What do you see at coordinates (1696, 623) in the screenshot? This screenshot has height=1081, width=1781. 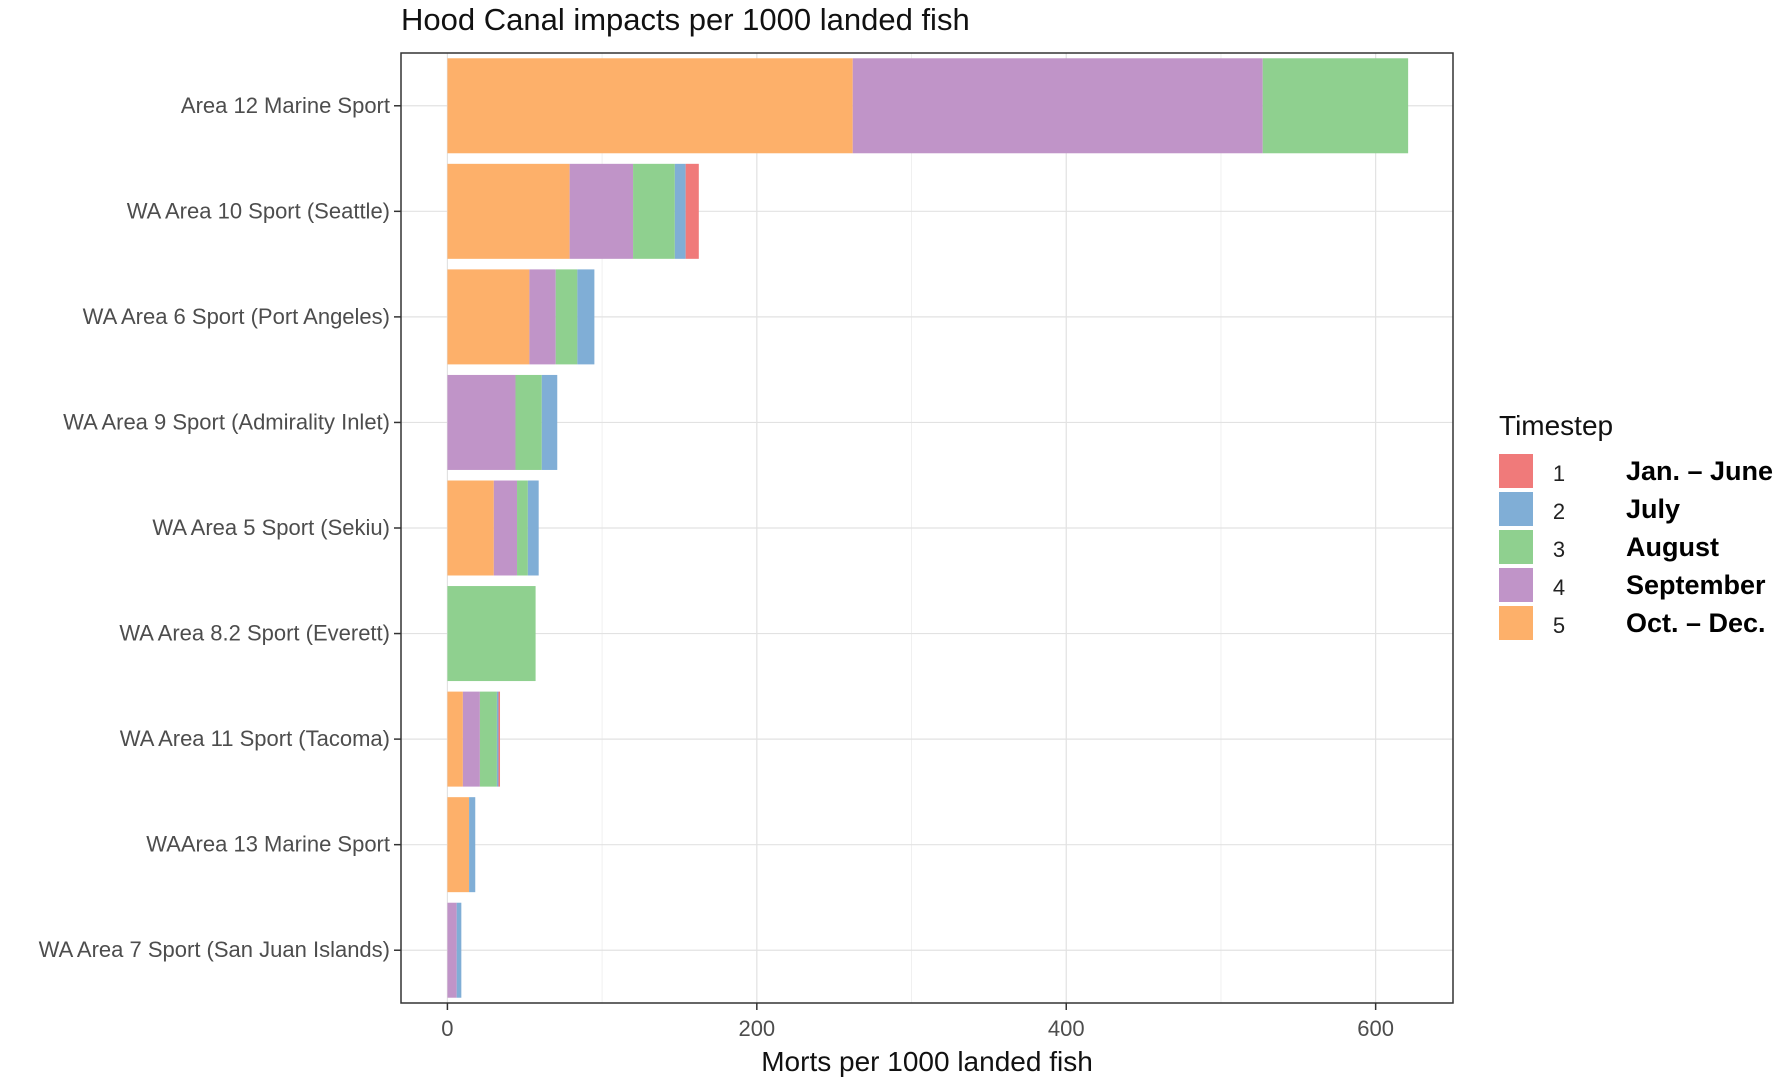 I see `legend-description: Oct. – Dec.` at bounding box center [1696, 623].